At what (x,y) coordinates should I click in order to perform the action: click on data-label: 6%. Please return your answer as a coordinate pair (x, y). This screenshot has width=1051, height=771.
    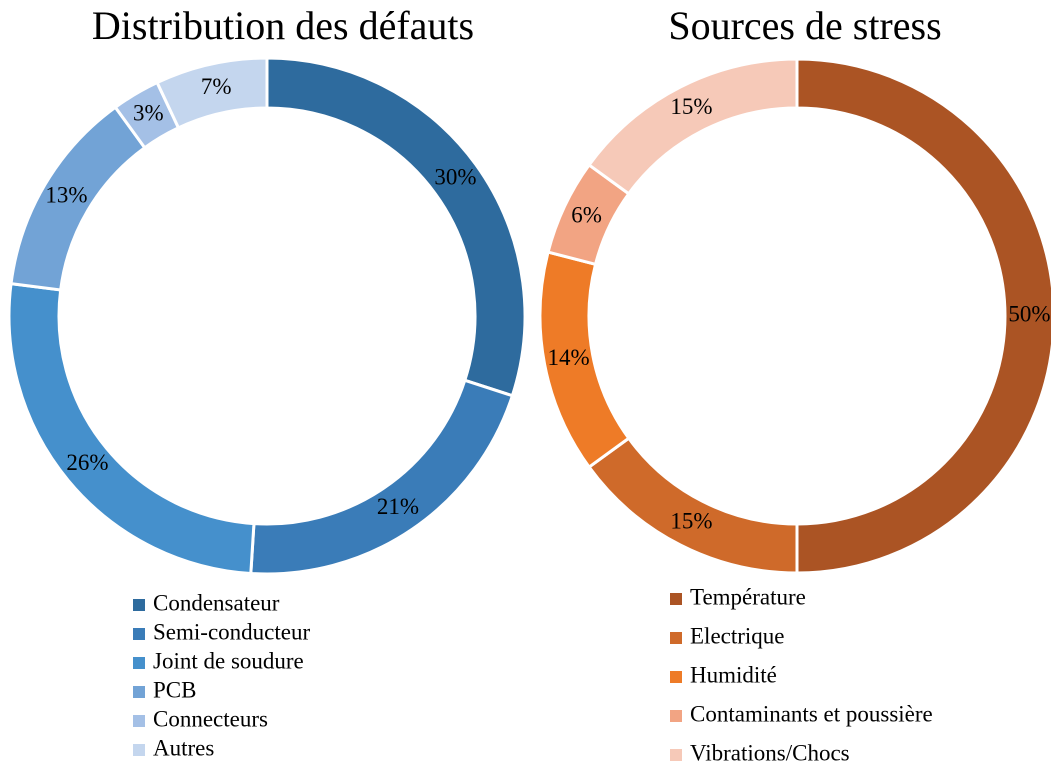
    Looking at the image, I should click on (586, 214).